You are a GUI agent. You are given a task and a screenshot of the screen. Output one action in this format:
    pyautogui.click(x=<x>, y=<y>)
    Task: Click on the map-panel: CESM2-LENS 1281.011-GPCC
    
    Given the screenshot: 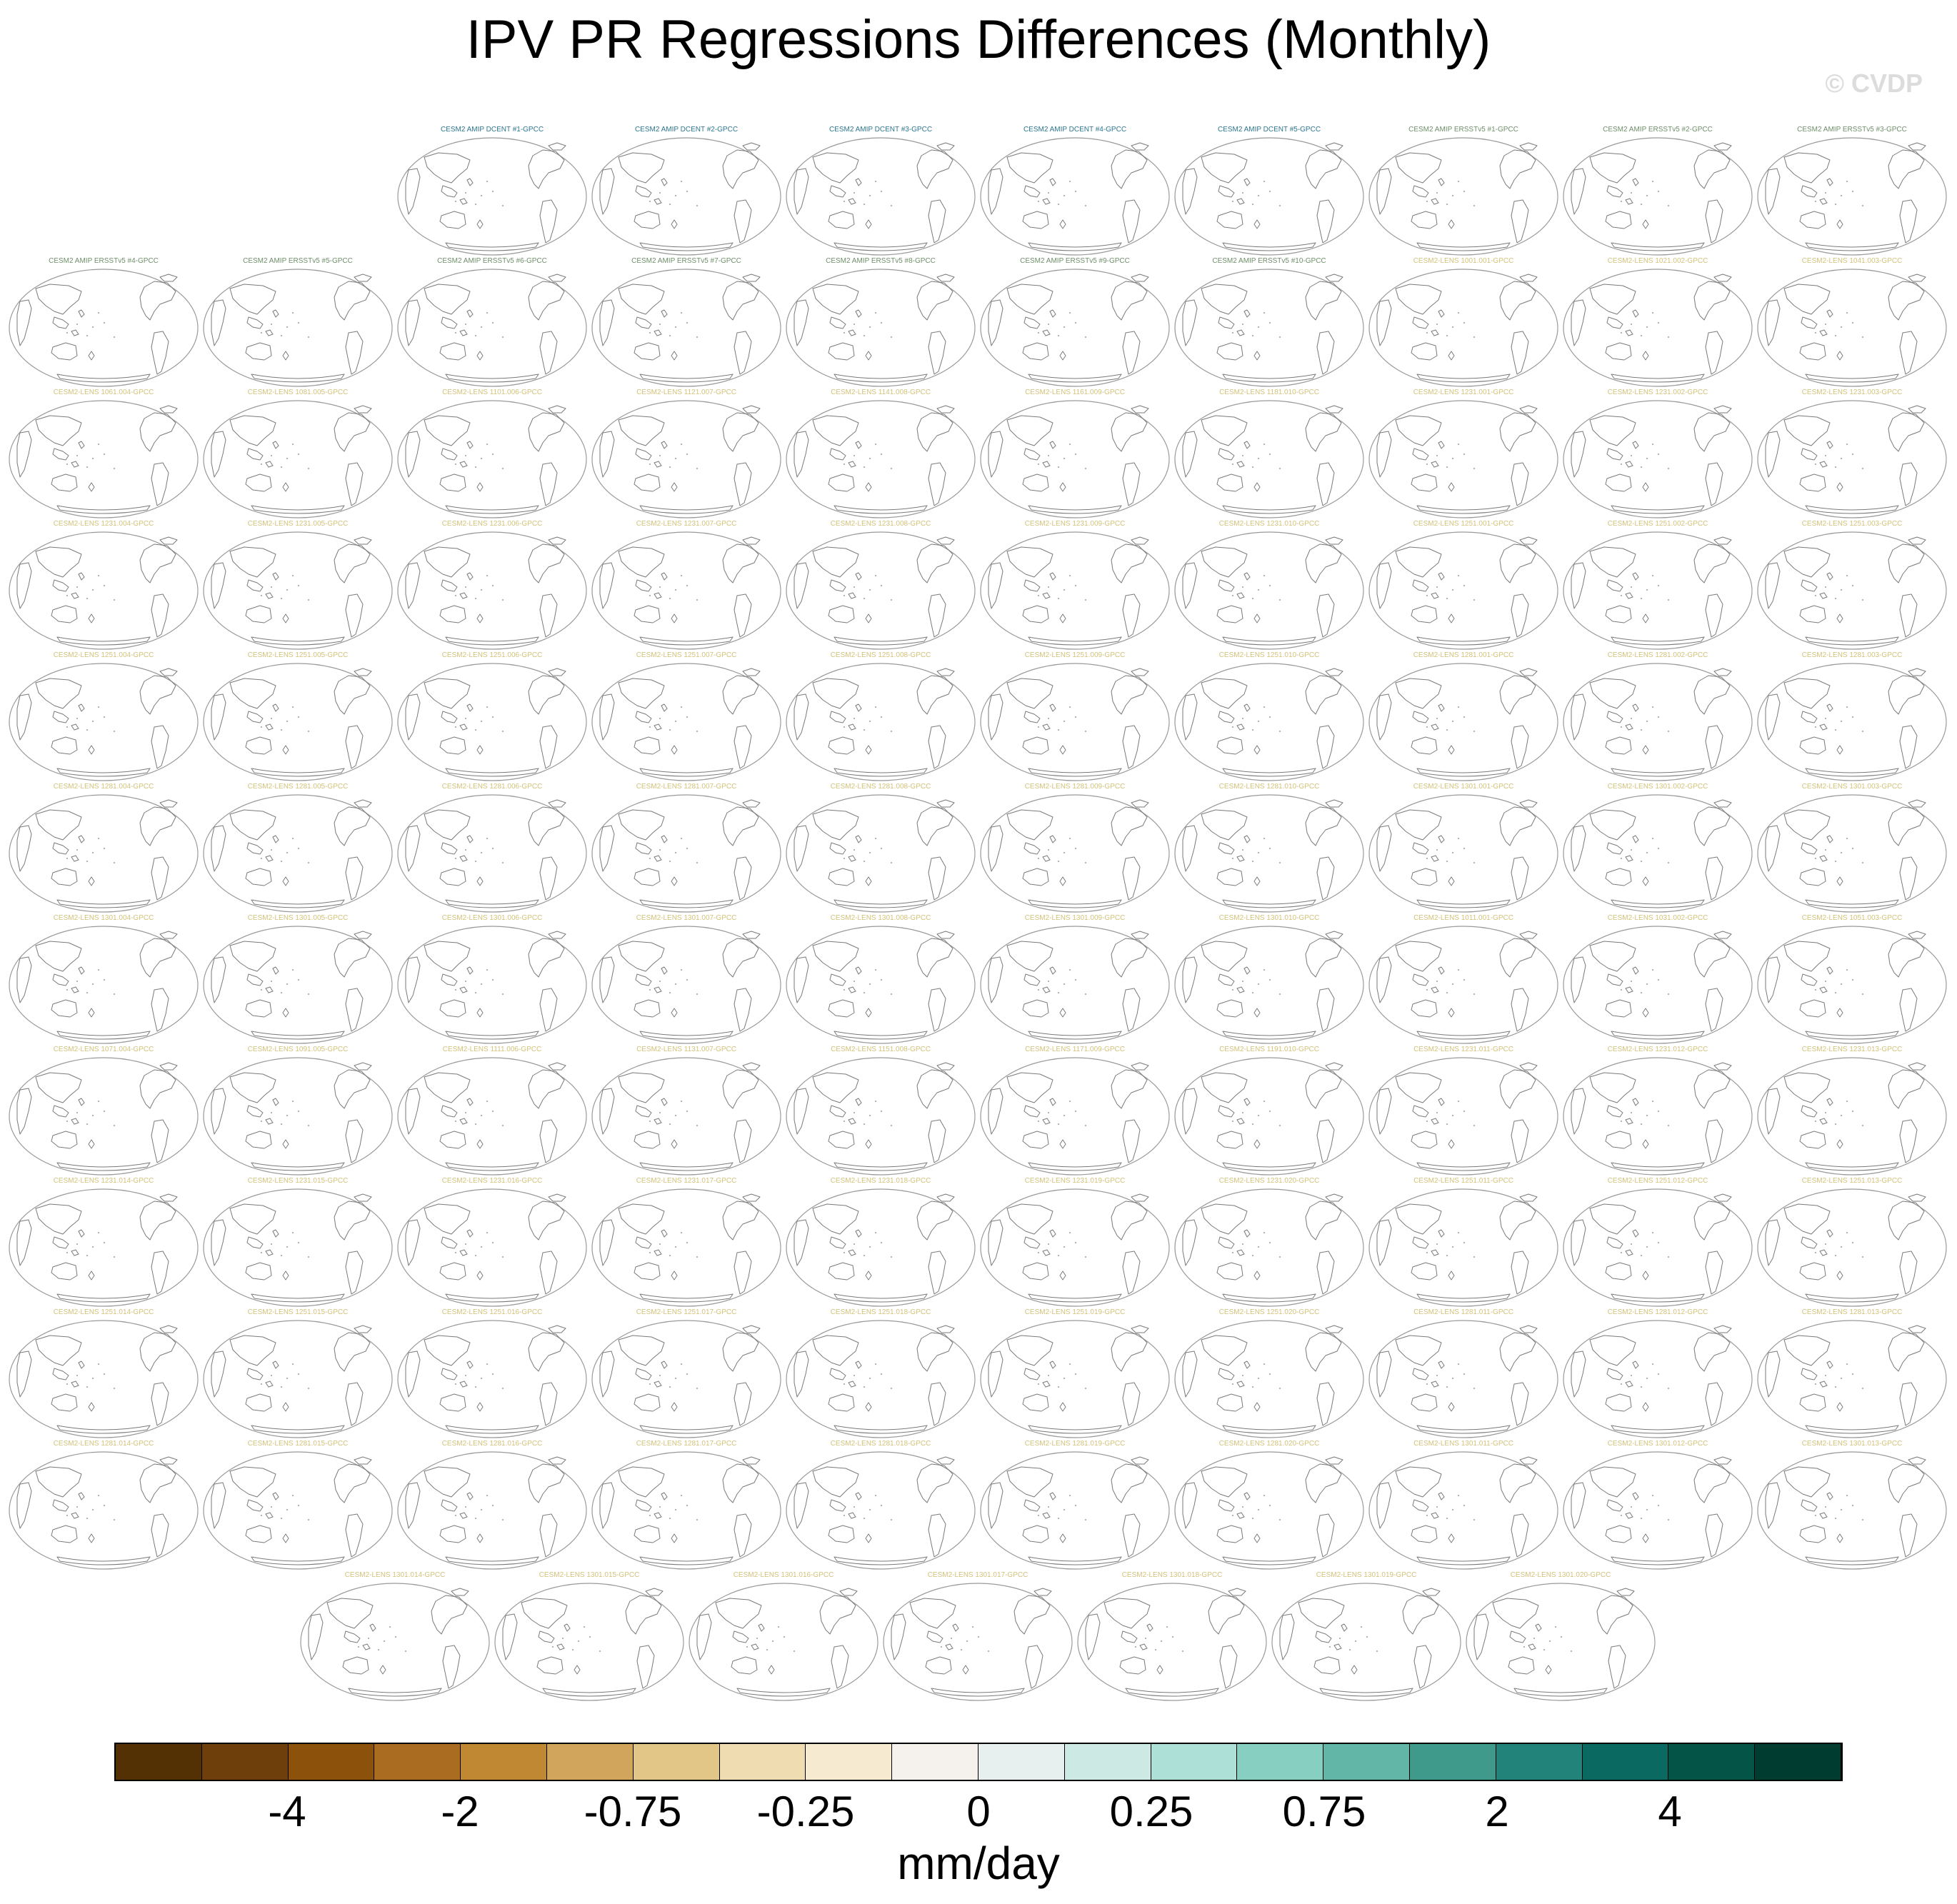 What is the action you would take?
    pyautogui.click(x=1463, y=1374)
    